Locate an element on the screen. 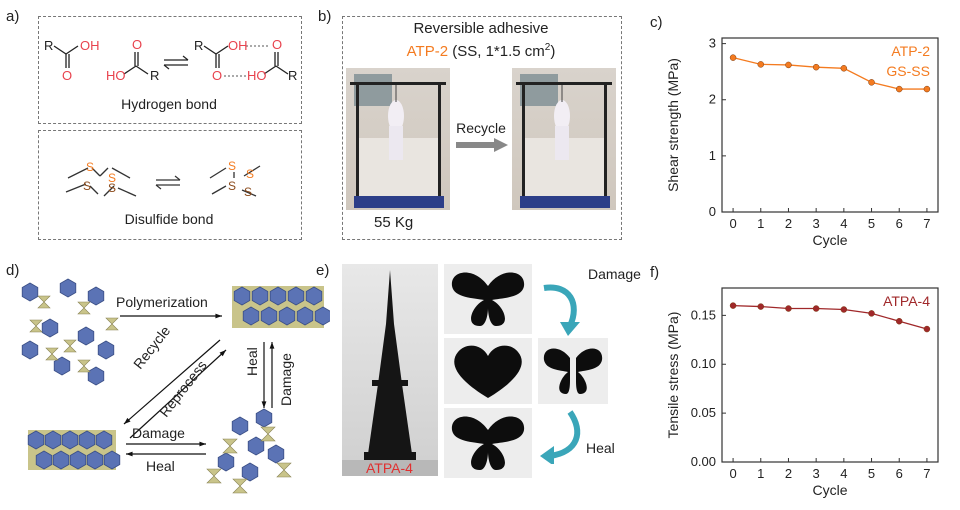 The image size is (960, 510). x-tick-label: 7 is located at coordinates (926, 223).